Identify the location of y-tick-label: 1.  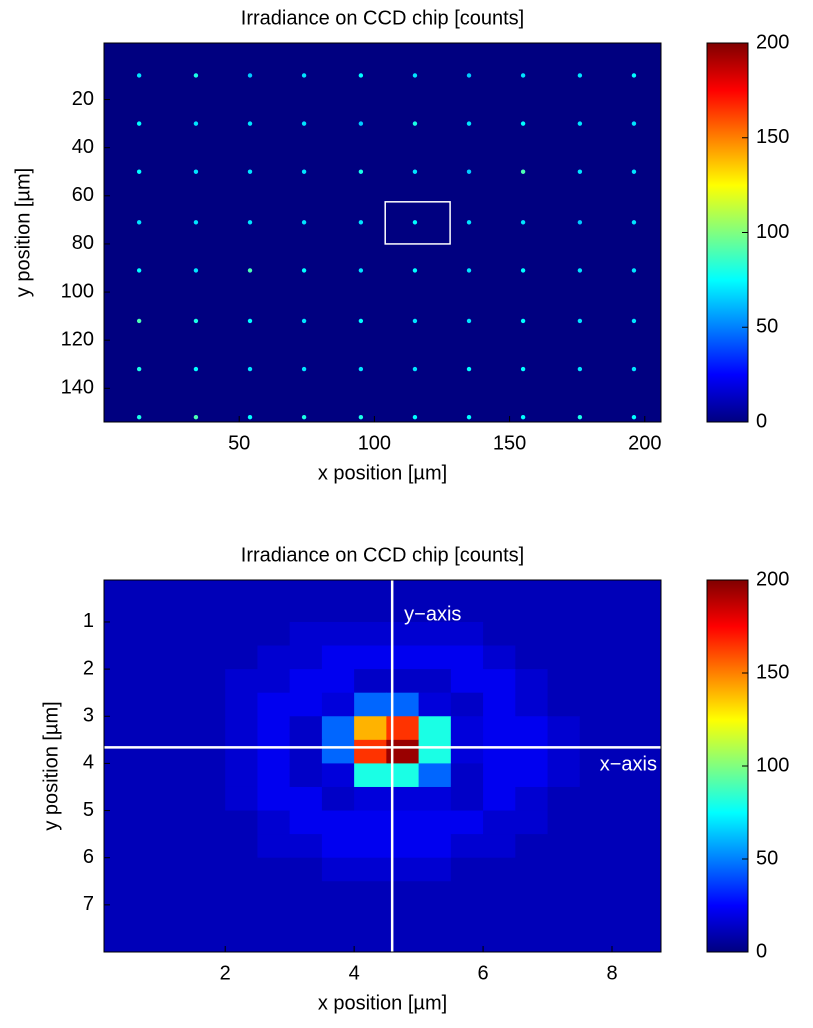
(88, 621).